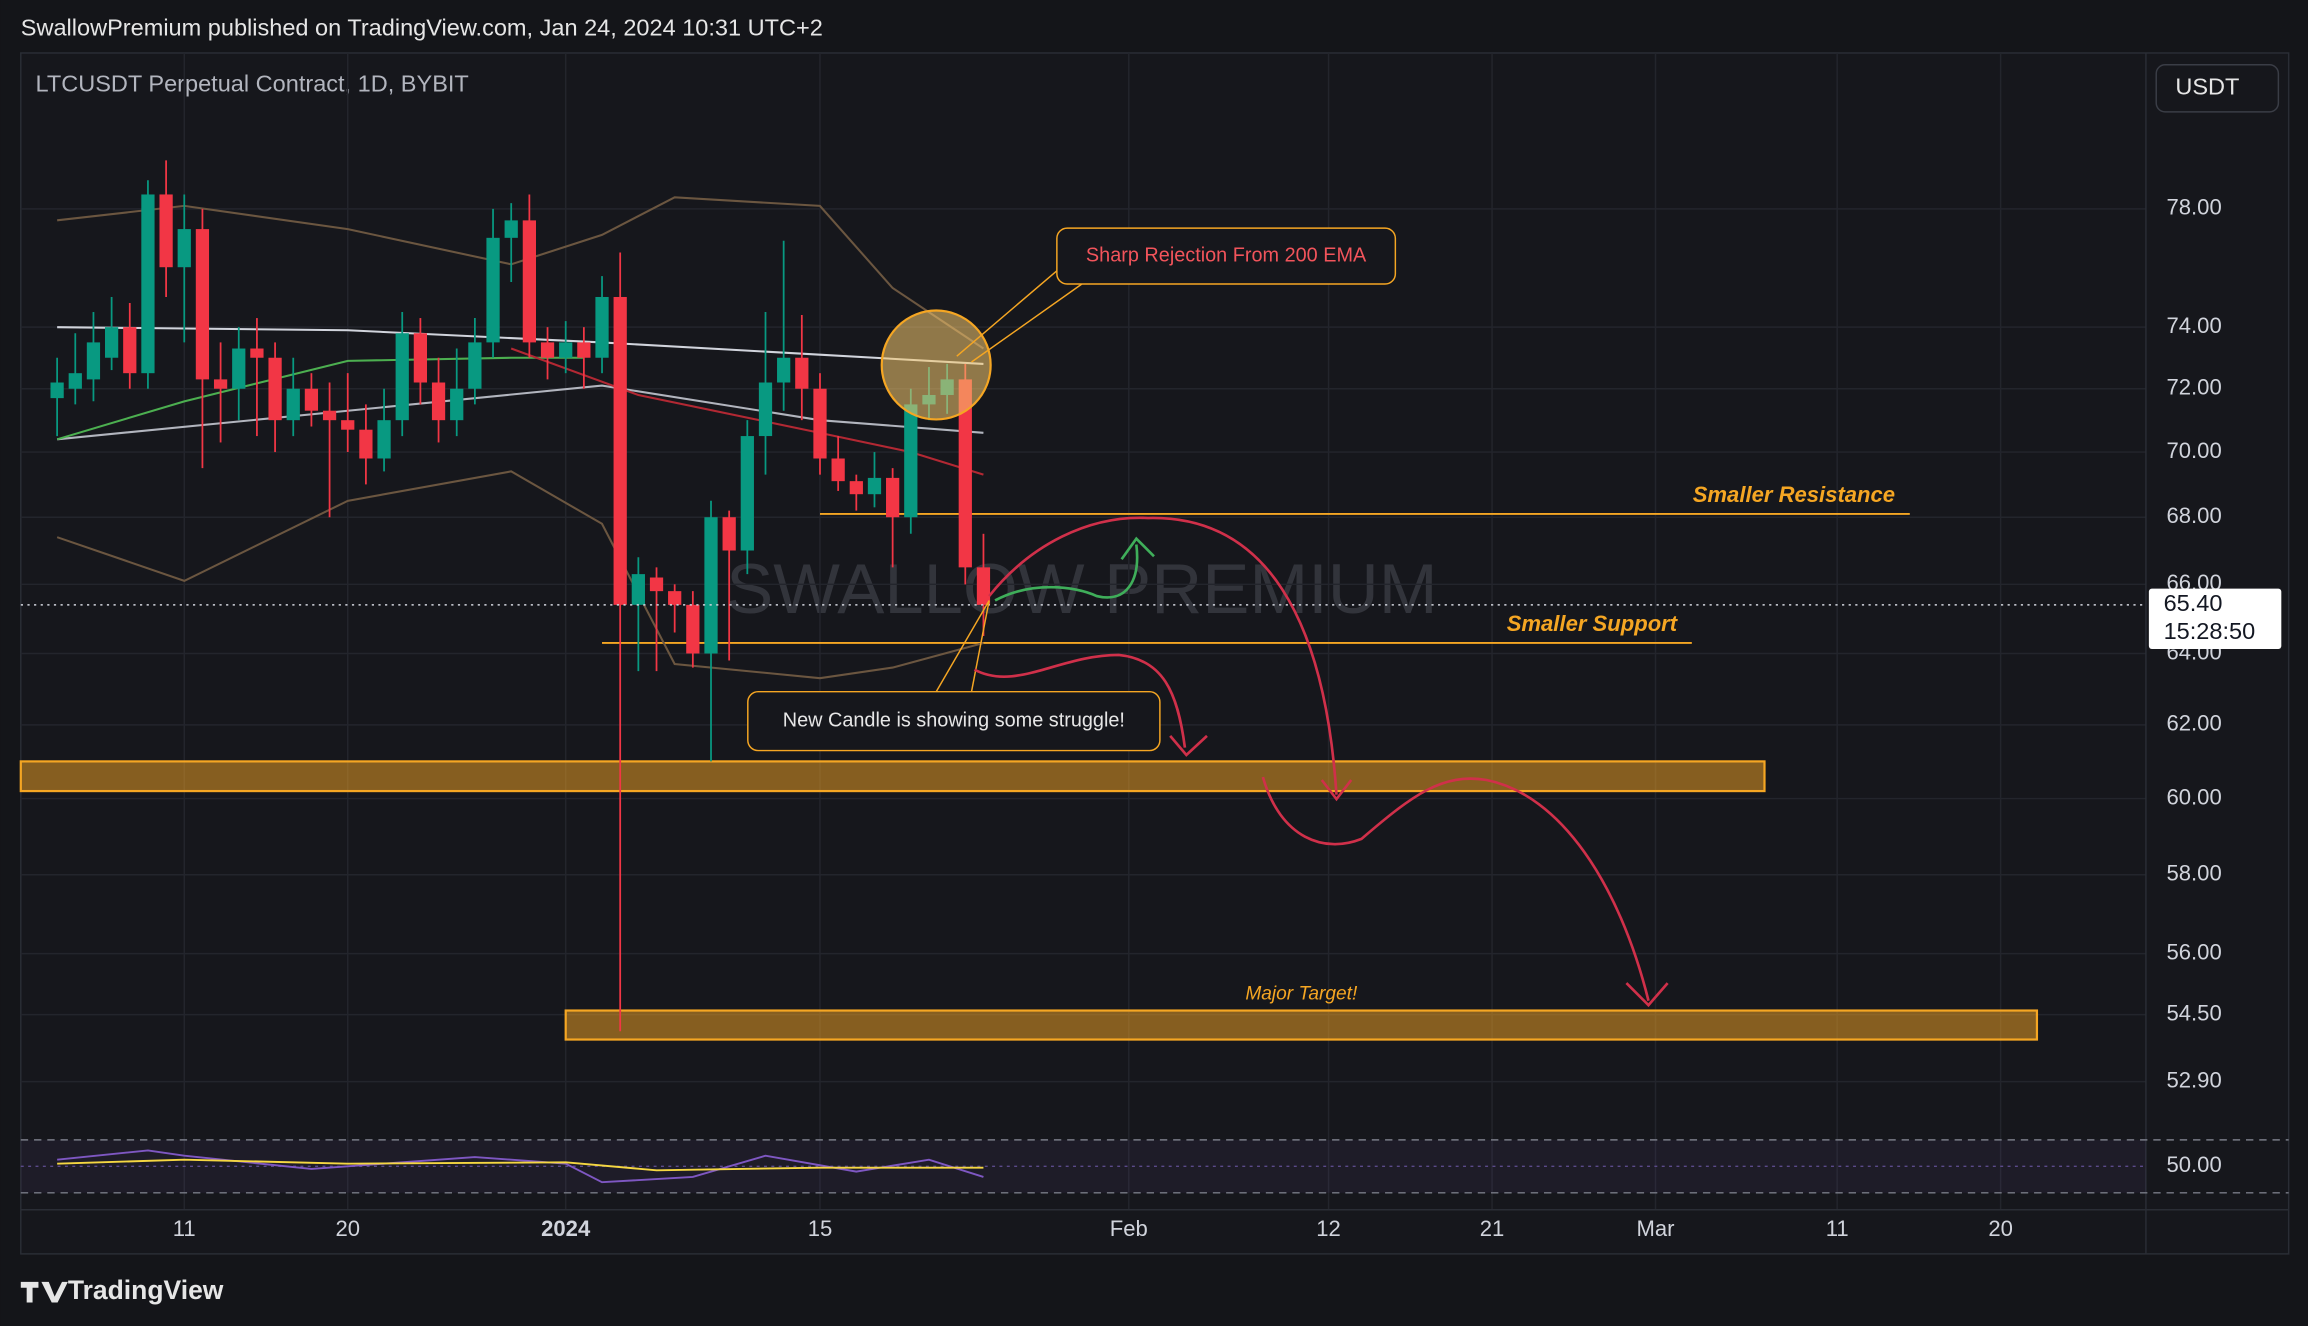 This screenshot has width=2308, height=1326. I want to click on x-tick-label: Feb, so click(1129, 1228).